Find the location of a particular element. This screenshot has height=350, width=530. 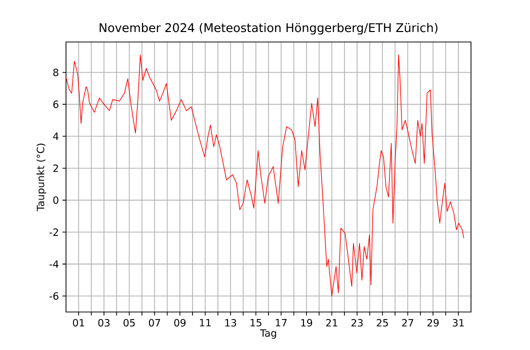

x-tick-label: 19 is located at coordinates (306, 323).